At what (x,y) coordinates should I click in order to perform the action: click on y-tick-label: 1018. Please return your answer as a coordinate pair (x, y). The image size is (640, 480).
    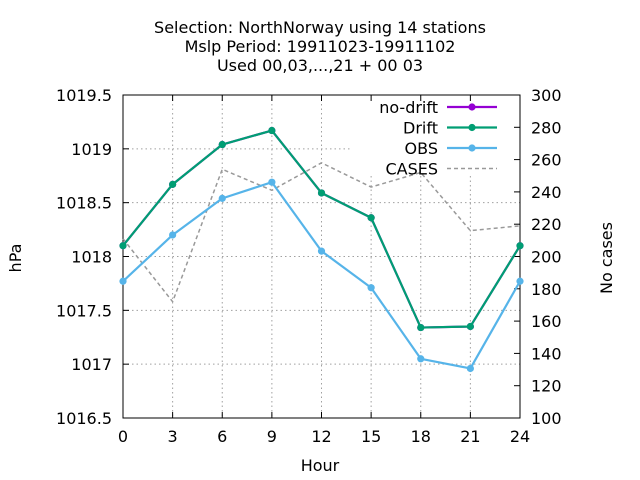
    Looking at the image, I should click on (91, 257).